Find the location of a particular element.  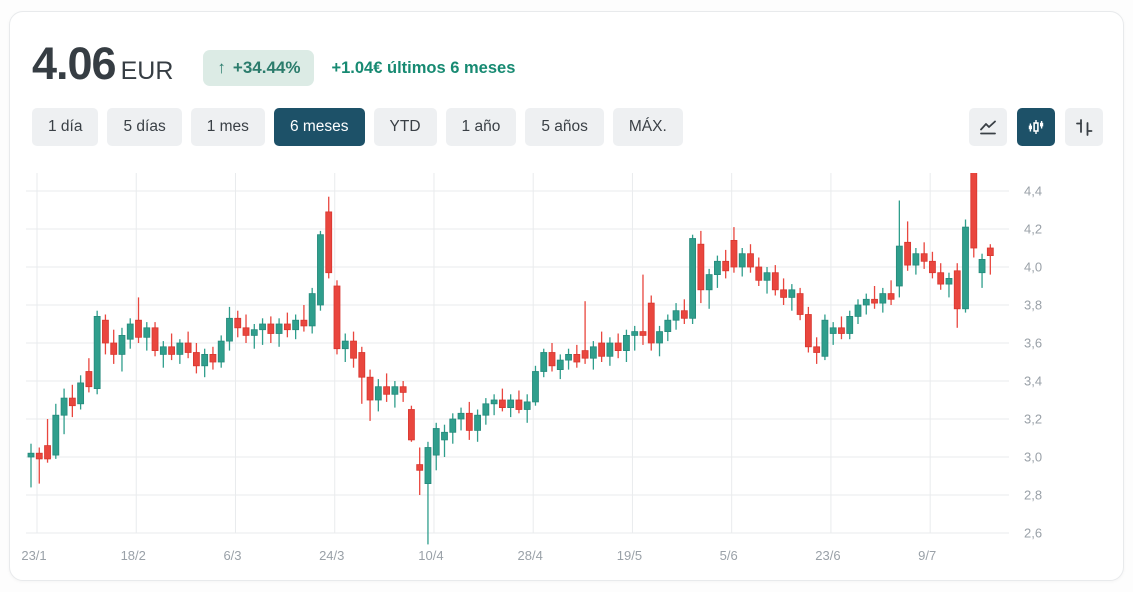

candlestick-chart-type-button is located at coordinates (1036, 127).